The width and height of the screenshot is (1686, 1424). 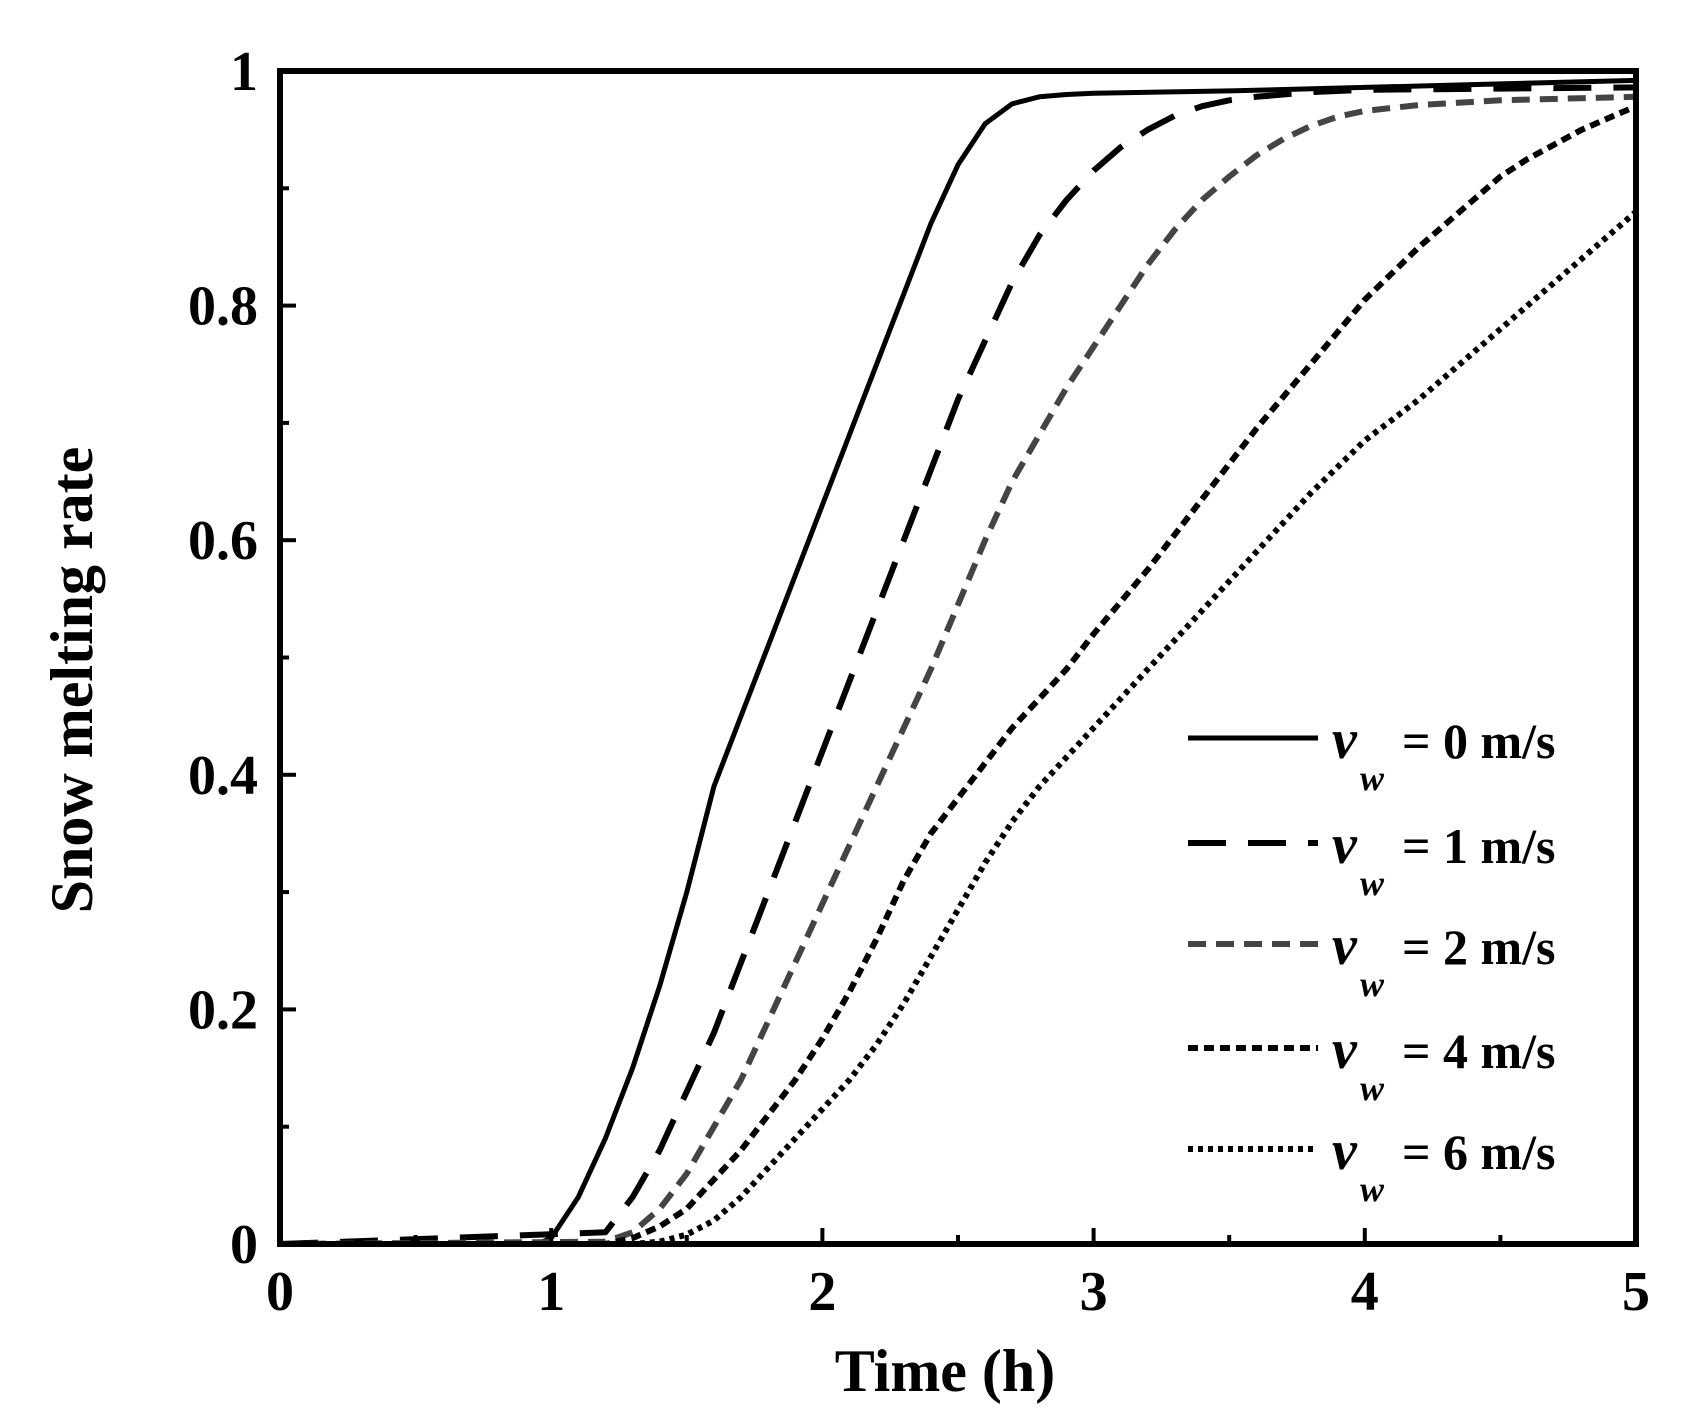 What do you see at coordinates (280, 1292) in the screenshot?
I see `x-tick-label: 0` at bounding box center [280, 1292].